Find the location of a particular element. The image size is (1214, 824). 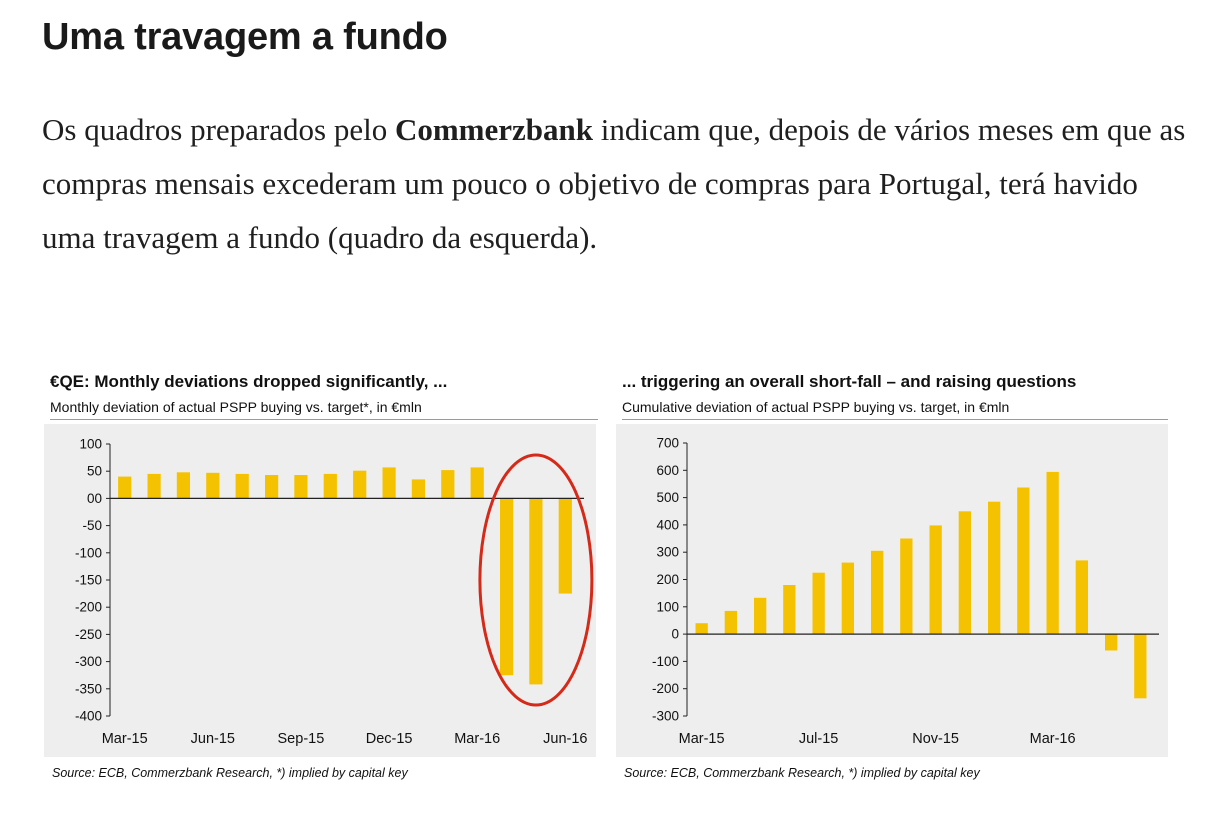

y-tick-label: -50 is located at coordinates (92, 525).